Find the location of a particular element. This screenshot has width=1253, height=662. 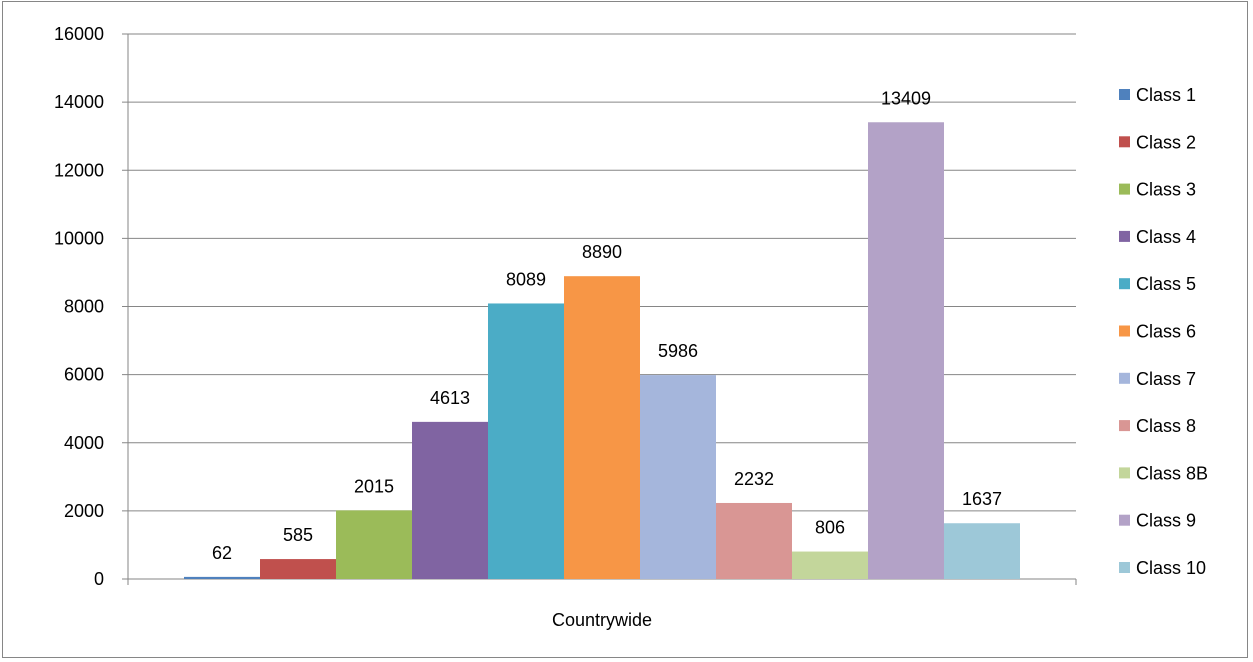

y-tick-label: 14000 is located at coordinates (79, 102).